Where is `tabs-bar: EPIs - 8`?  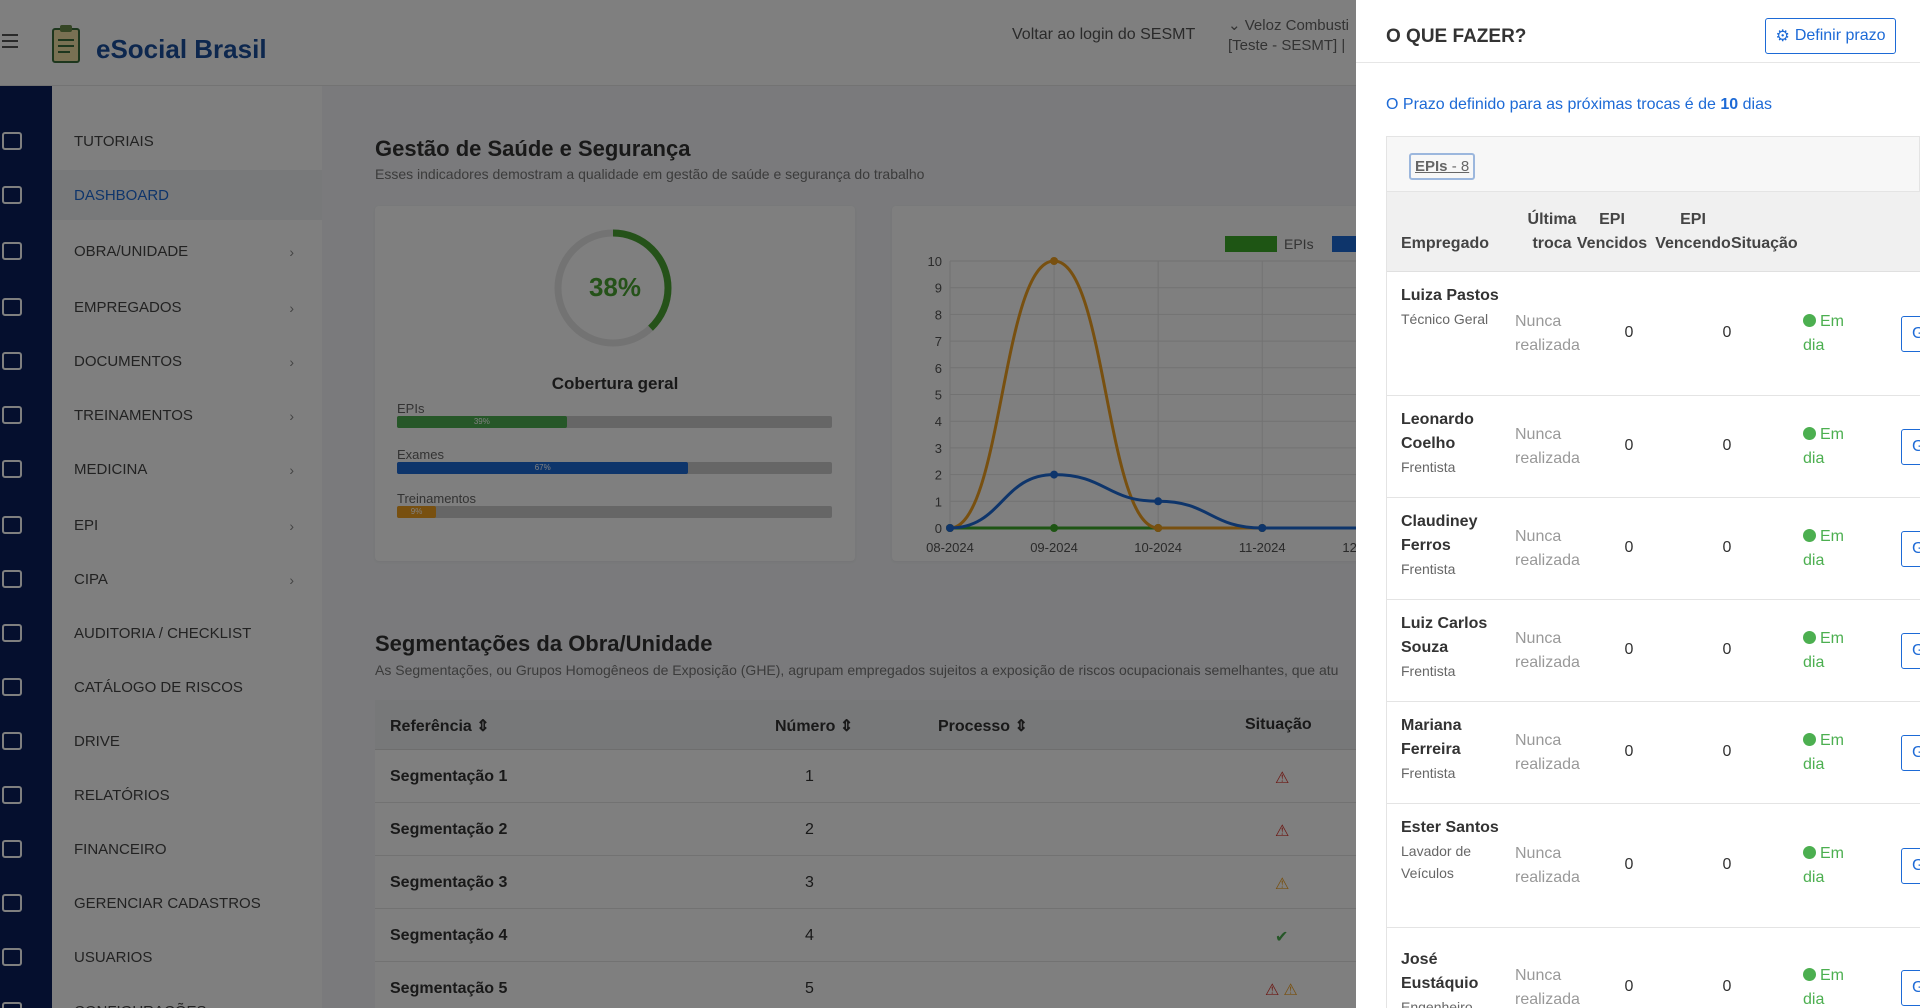
tabs-bar: EPIs - 8 is located at coordinates (1653, 164).